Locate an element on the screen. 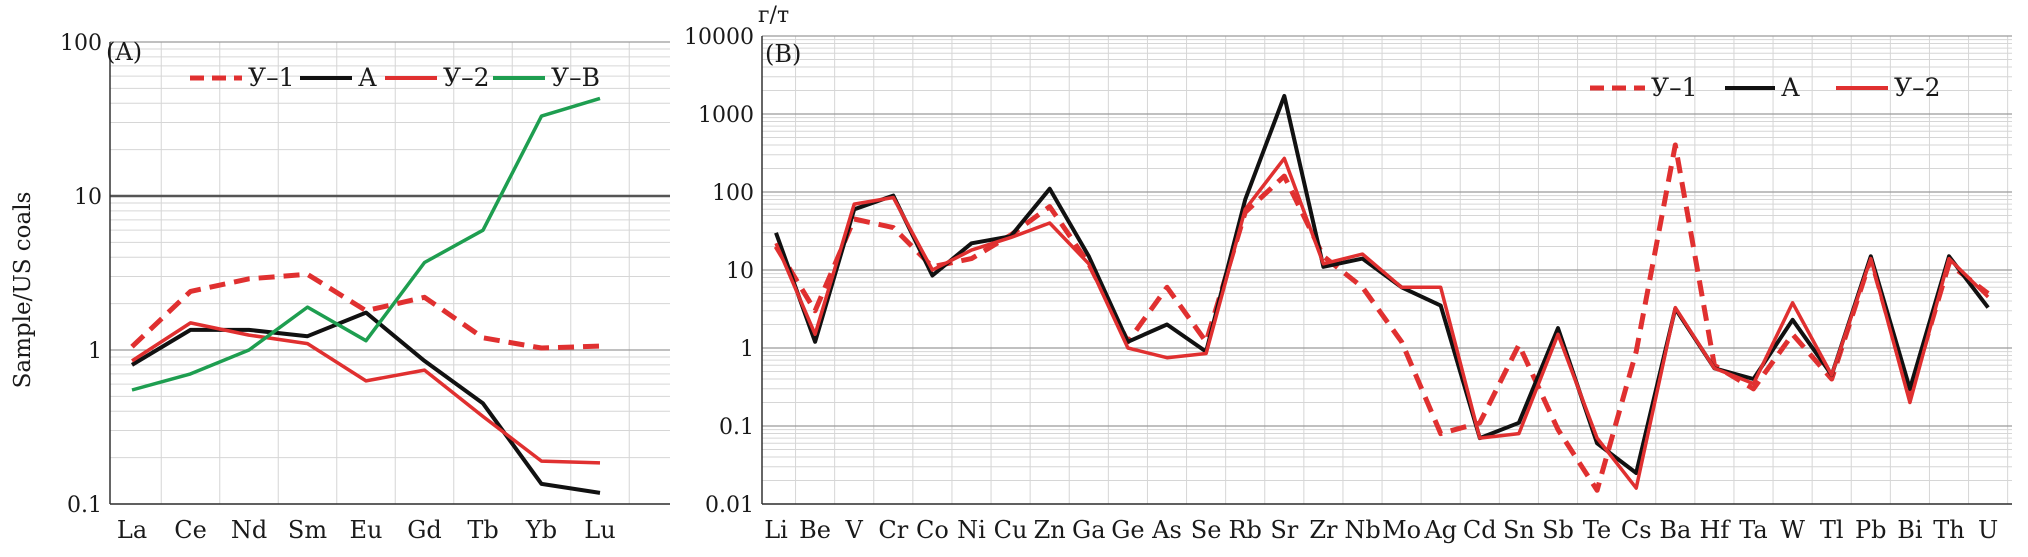 The image size is (2028, 557). x-tick-label: Cs is located at coordinates (1636, 530).